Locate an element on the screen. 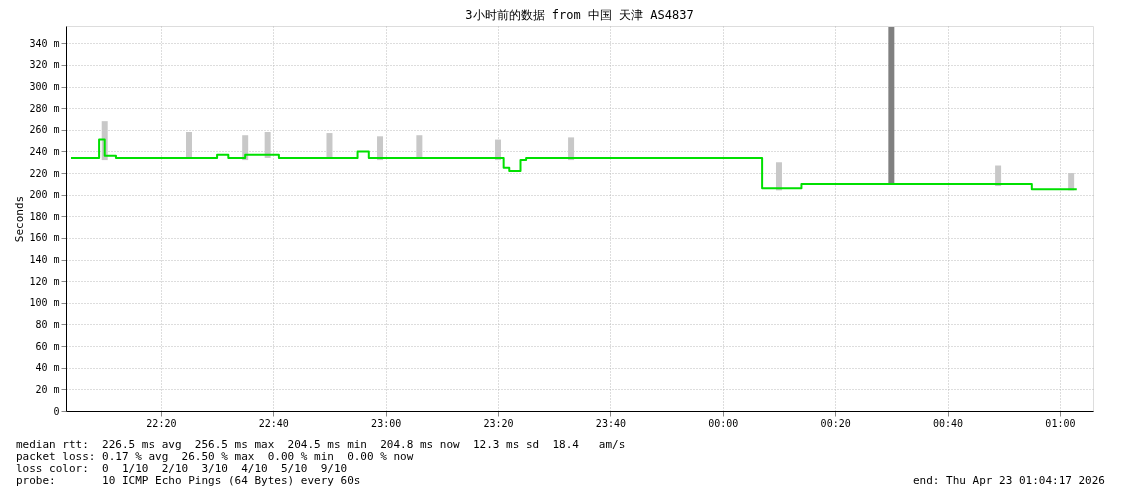 This screenshot has width=1121, height=494. x-tick-label: 23:40 is located at coordinates (610, 423).